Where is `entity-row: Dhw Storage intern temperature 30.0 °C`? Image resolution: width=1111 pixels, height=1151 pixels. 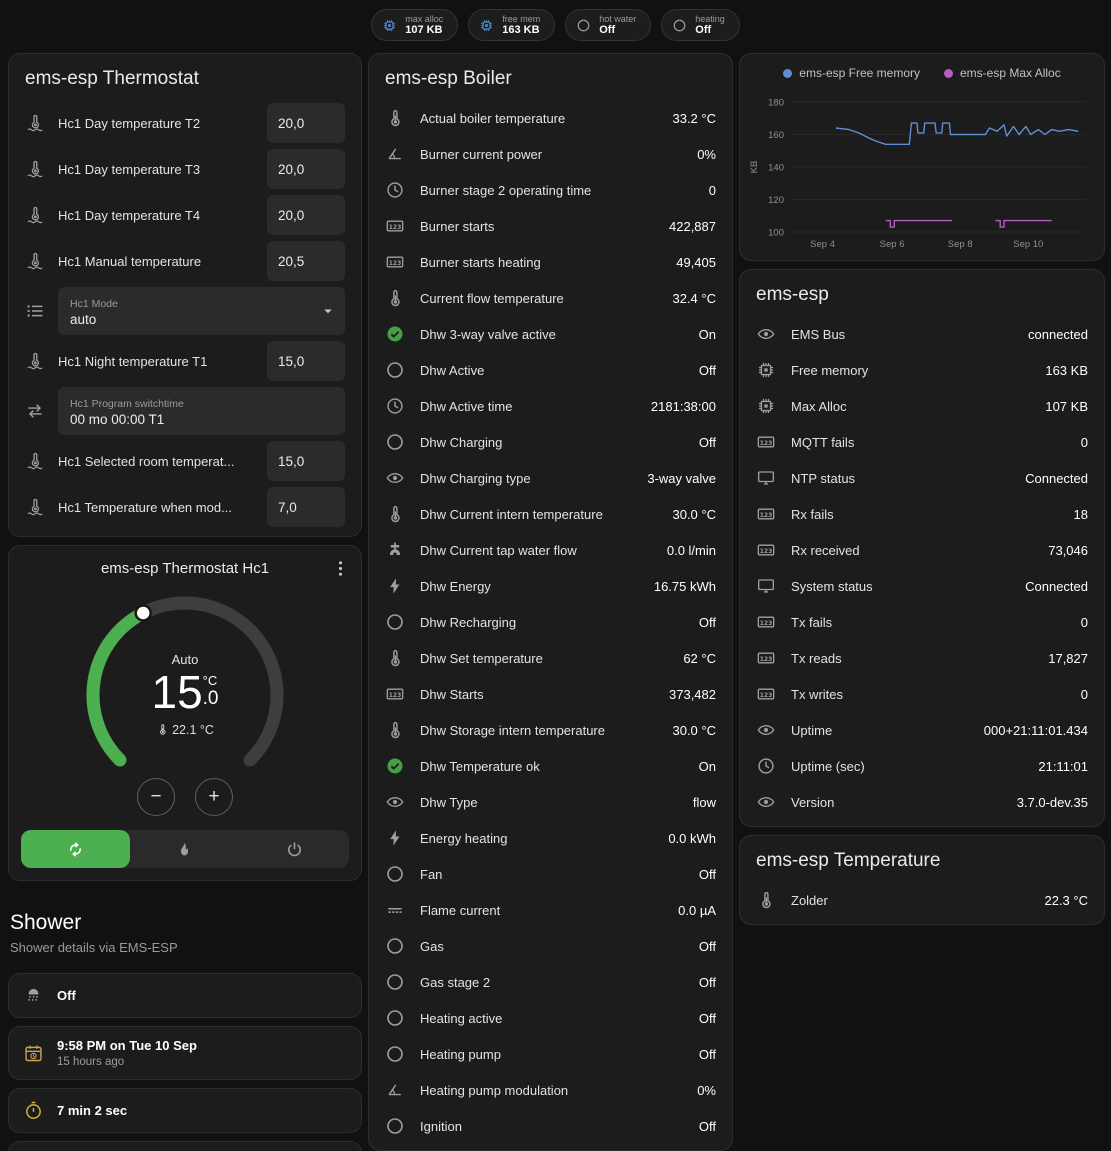
entity-row: Dhw Storage intern temperature 30.0 °C is located at coordinates (550, 730).